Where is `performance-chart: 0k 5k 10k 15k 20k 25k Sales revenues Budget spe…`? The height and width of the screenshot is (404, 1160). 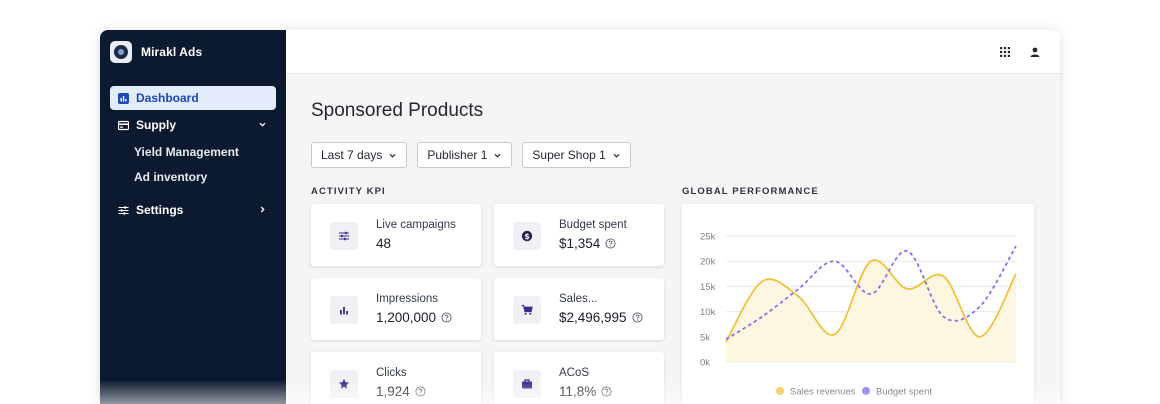
performance-chart: 0k 5k 10k 15k 20k 25k Sales revenues Budget spe… is located at coordinates (858, 315).